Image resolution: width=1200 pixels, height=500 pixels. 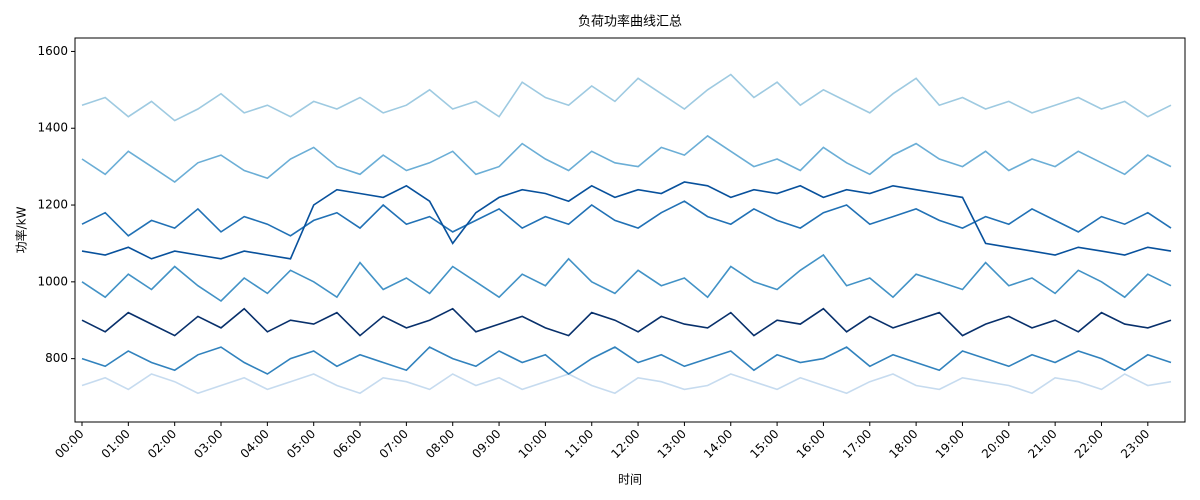 I want to click on y-tick-label: 1200, so click(x=52, y=205).